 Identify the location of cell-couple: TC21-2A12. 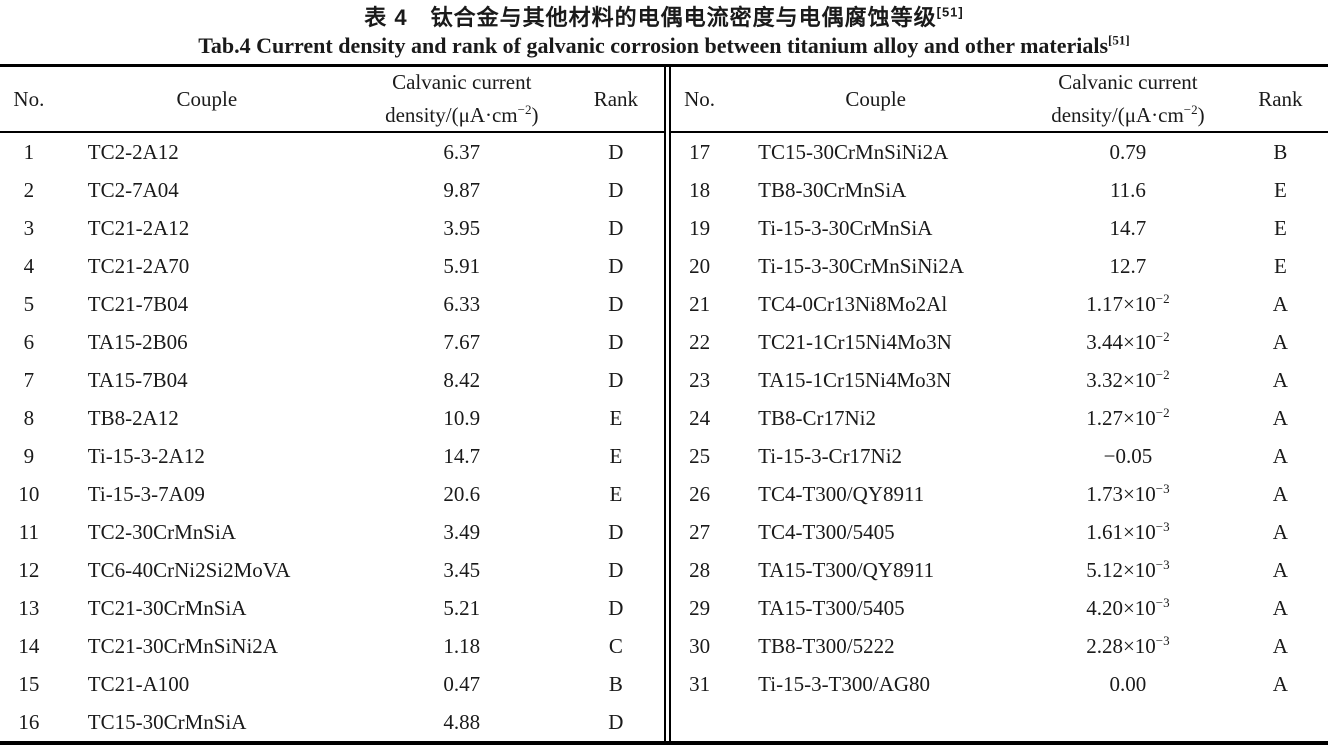
(138, 227).